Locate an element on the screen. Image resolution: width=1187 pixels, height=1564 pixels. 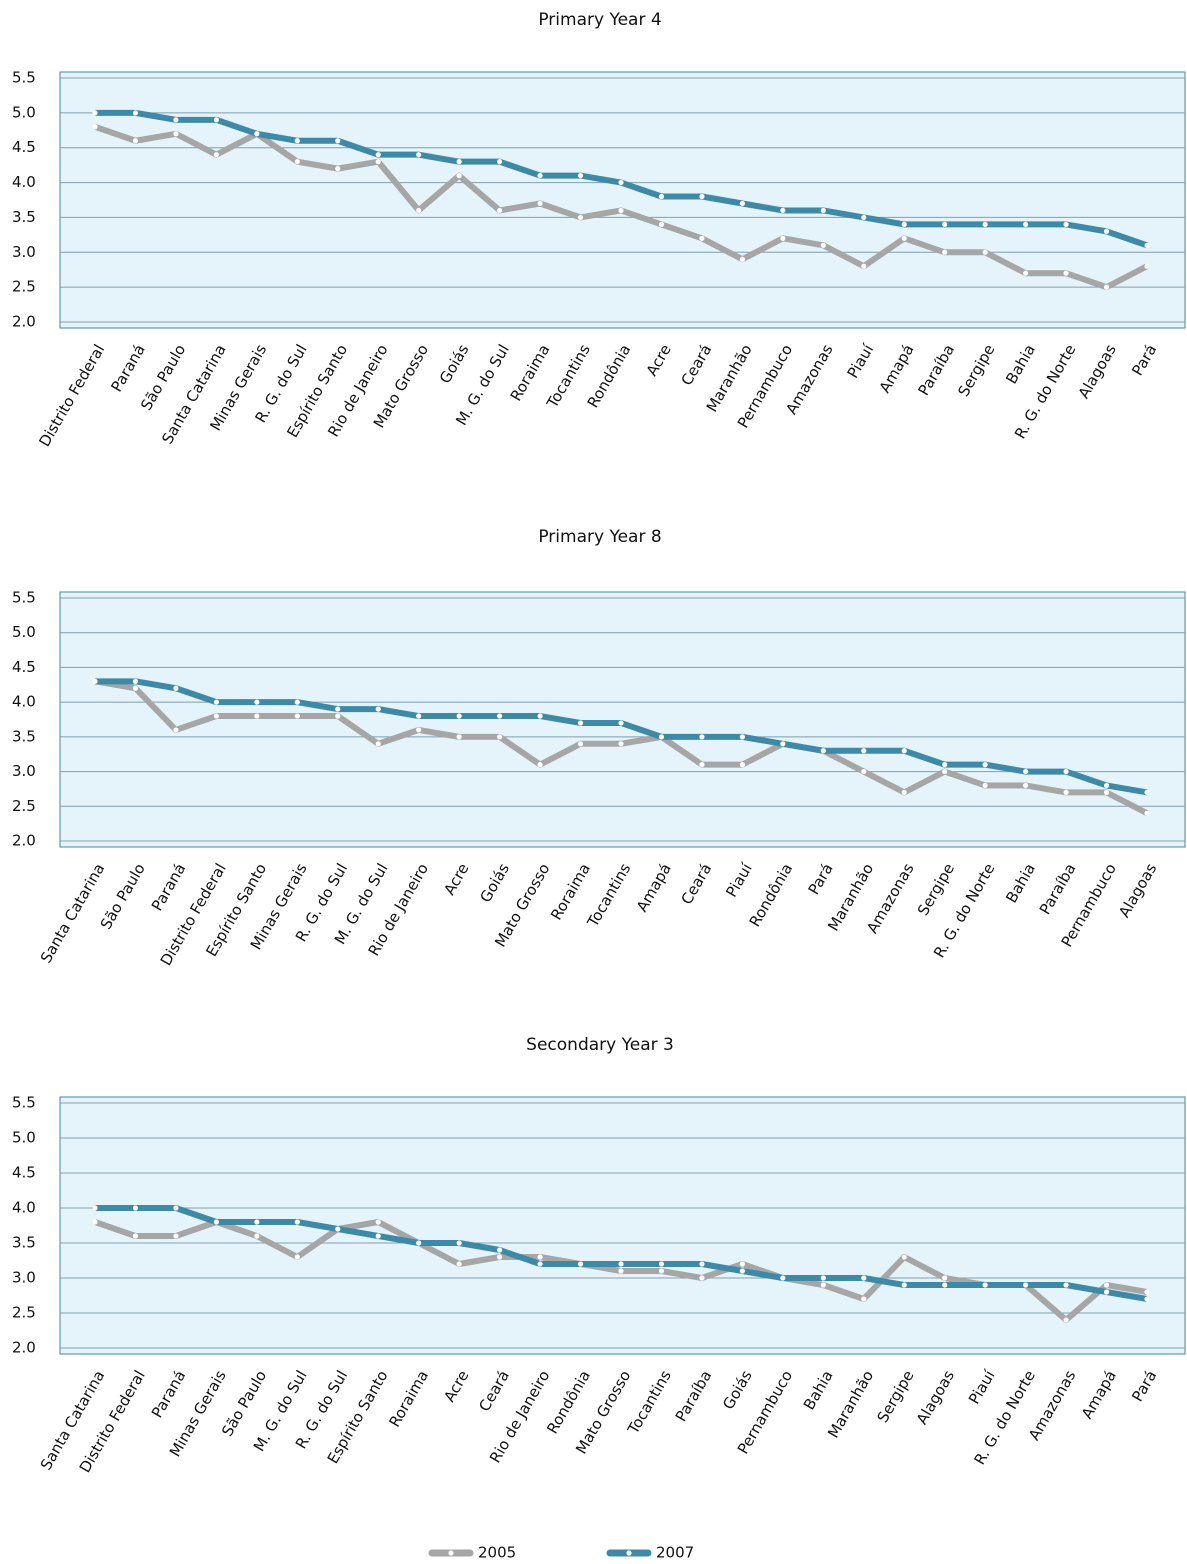
legend-label: 2007 is located at coordinates (675, 1553).